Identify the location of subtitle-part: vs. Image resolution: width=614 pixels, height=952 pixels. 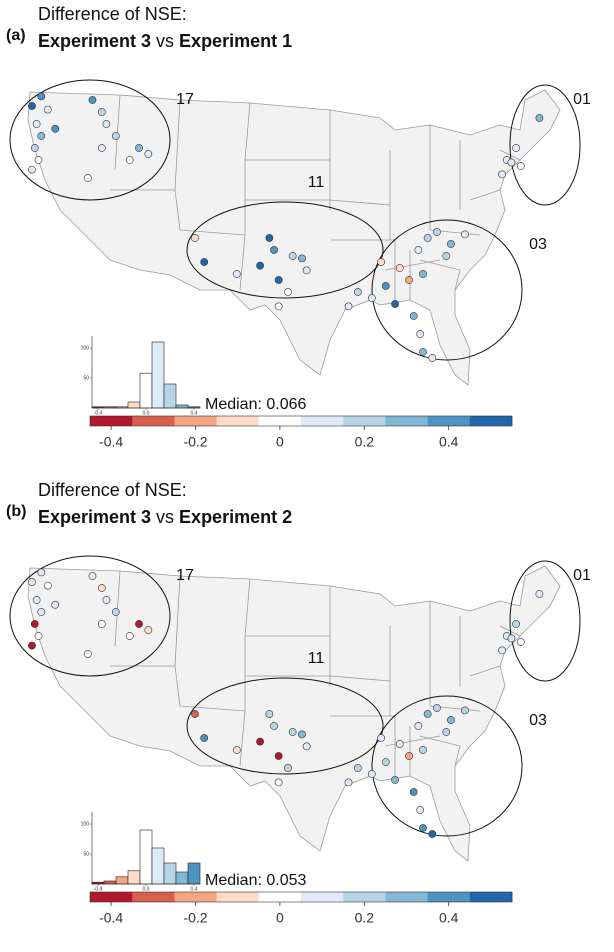
(165, 41).